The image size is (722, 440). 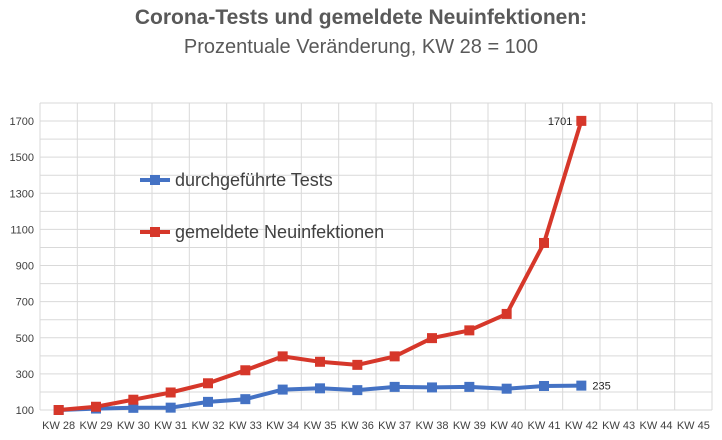 What do you see at coordinates (25, 339) in the screenshot?
I see `y-tick-label: 500` at bounding box center [25, 339].